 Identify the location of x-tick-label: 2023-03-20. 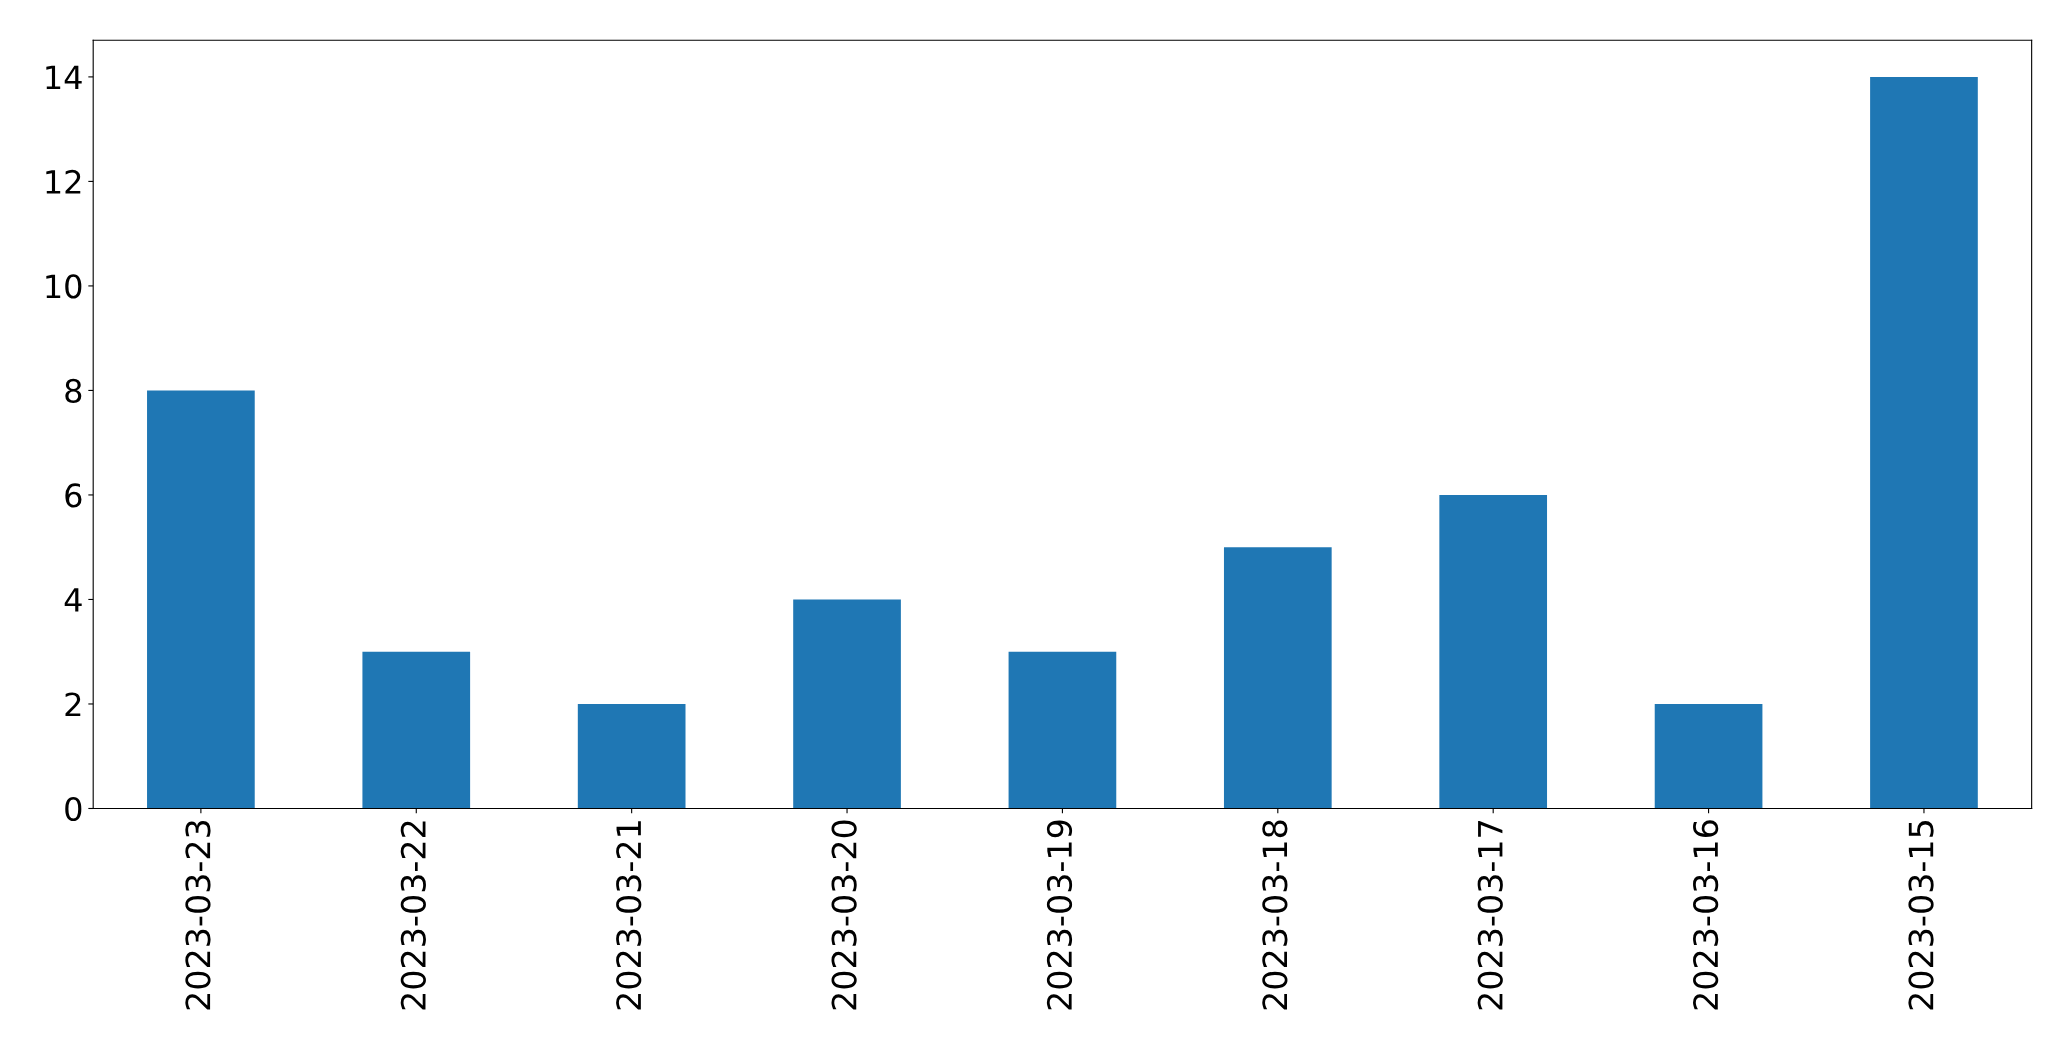
(844, 915).